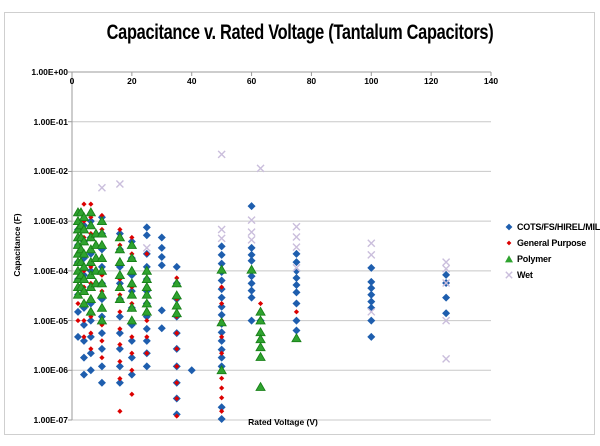 This screenshot has width=600, height=446. Describe the element at coordinates (525, 275) in the screenshot. I see `legend-label-wet: Wet` at that location.